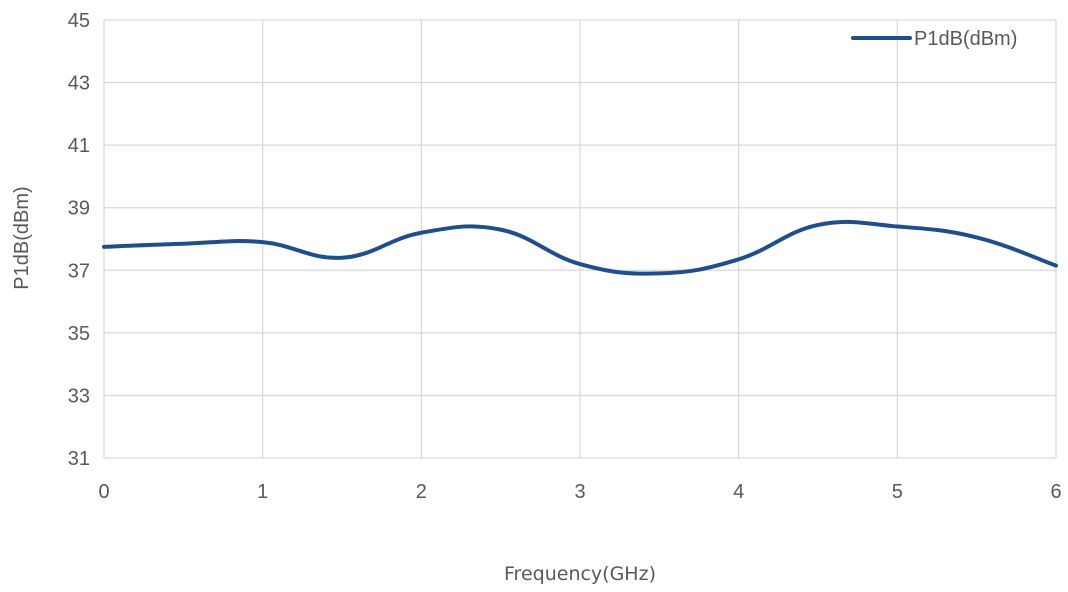 The width and height of the screenshot is (1068, 592). I want to click on y-tick-label: 31, so click(79, 459).